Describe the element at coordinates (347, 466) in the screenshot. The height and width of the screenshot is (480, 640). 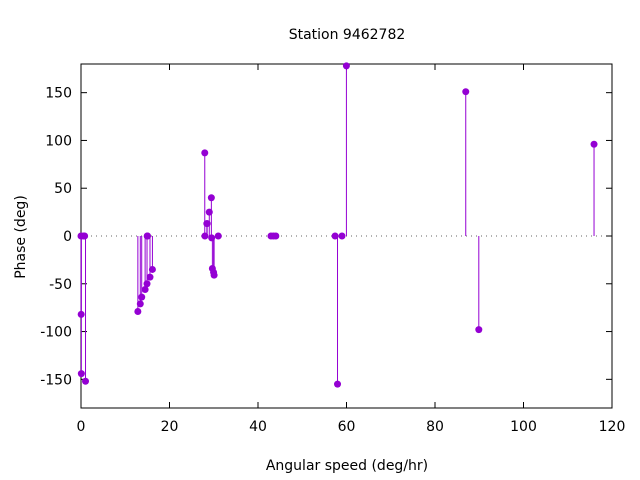
I see `x-axis-label: Angular speed (deg/hr)` at that location.